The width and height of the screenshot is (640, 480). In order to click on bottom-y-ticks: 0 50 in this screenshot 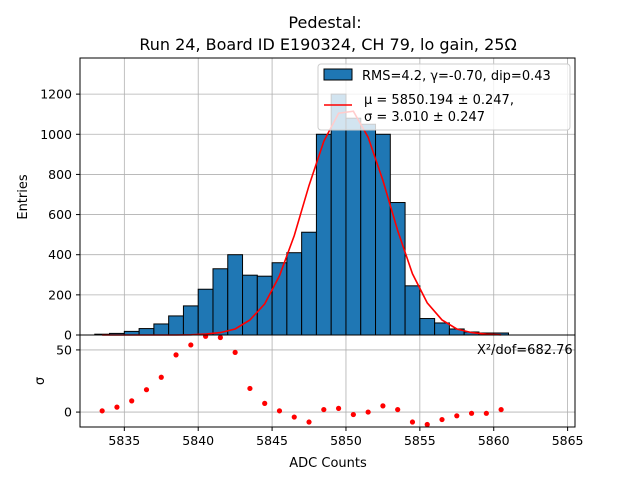, I will do `click(68, 381)`.